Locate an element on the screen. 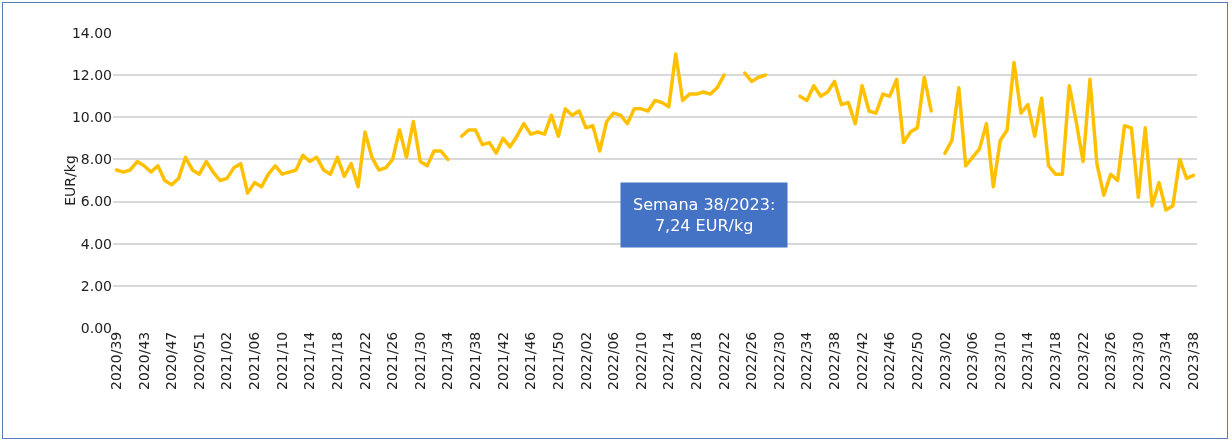 The height and width of the screenshot is (441, 1232). x-tick-label: 2023/06 is located at coordinates (972, 360).